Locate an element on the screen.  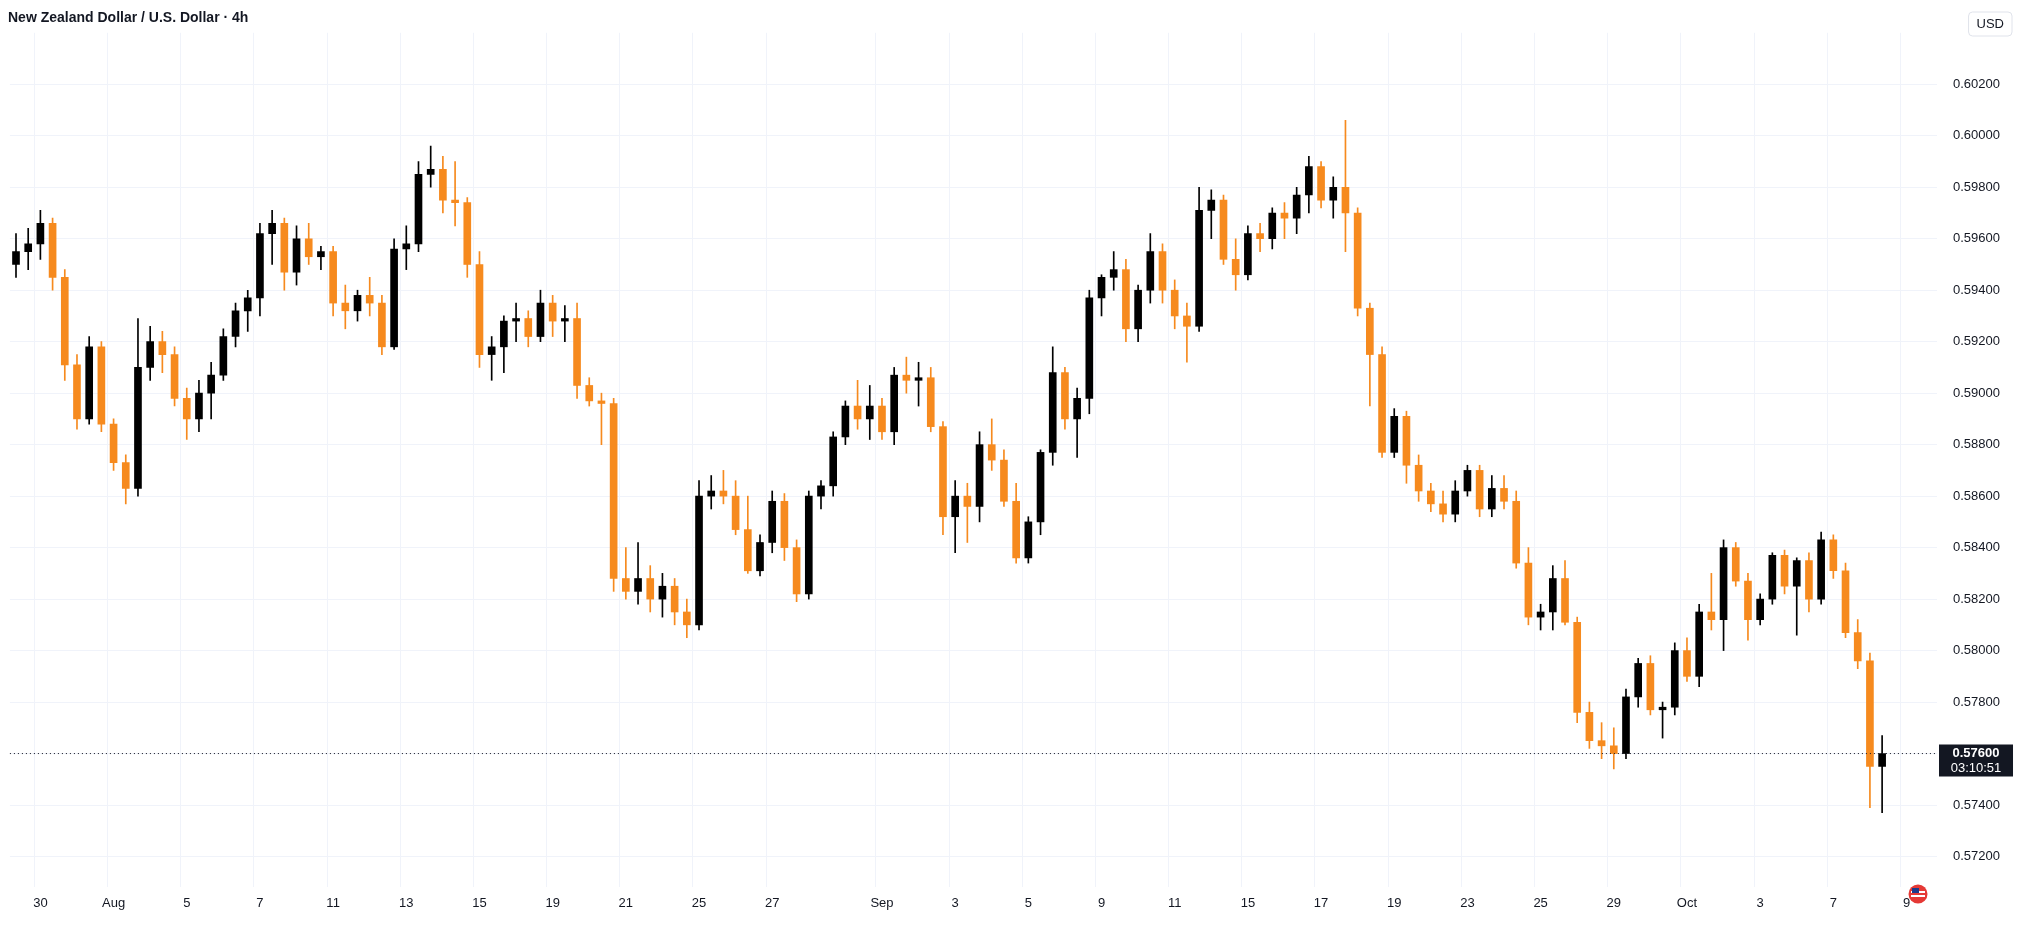
y-tick-label: 0.59200 is located at coordinates (1977, 341).